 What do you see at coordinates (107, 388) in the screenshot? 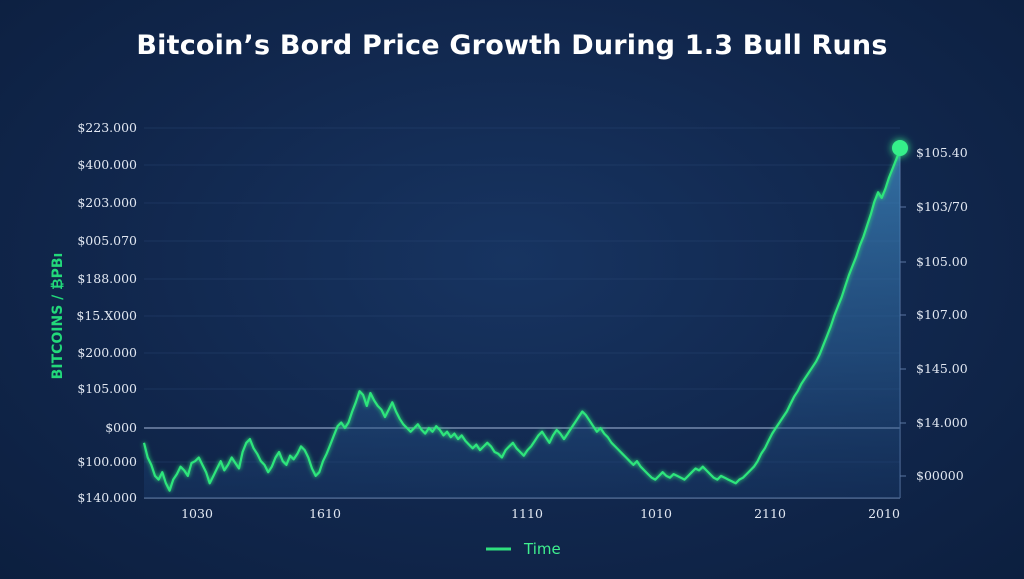
I see `y-tick-label-left: $105.000` at bounding box center [107, 388].